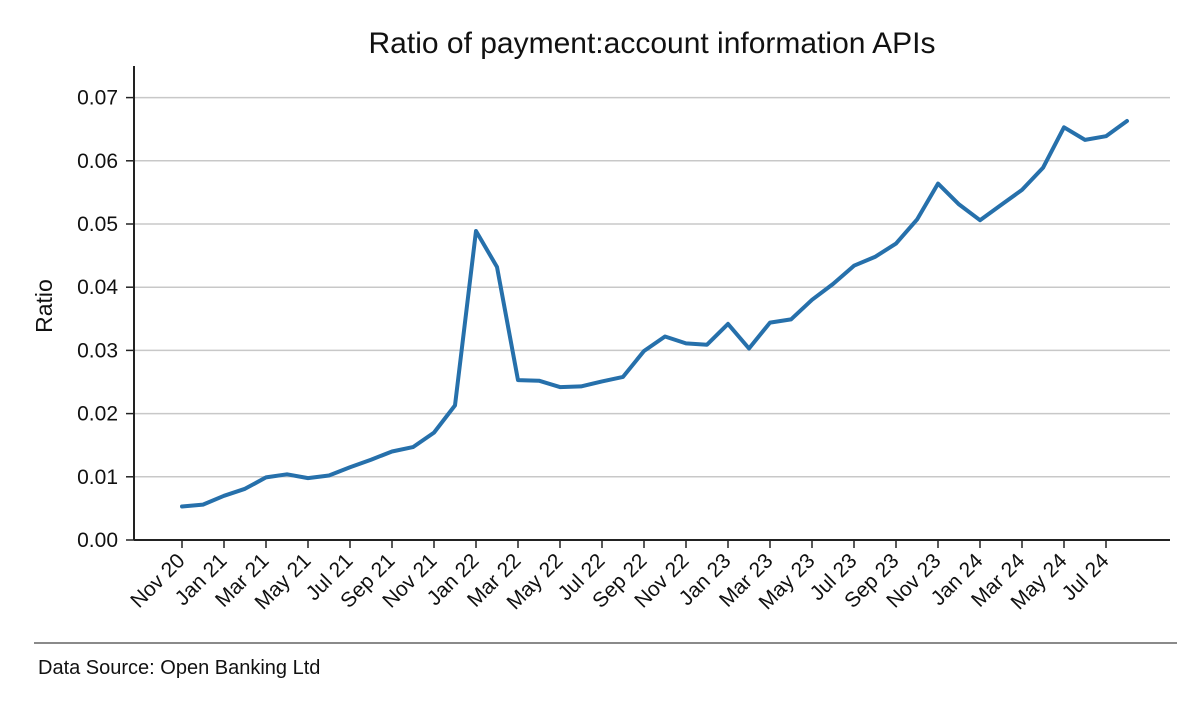  Describe the element at coordinates (97, 287) in the screenshot. I see `y-tick-label: 0.04` at that location.